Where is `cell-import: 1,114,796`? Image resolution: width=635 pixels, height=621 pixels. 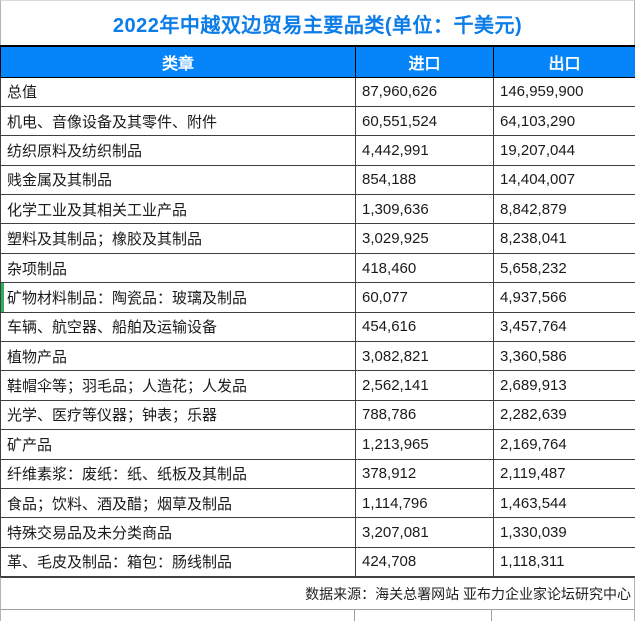
cell-import: 1,114,796 is located at coordinates (424, 503).